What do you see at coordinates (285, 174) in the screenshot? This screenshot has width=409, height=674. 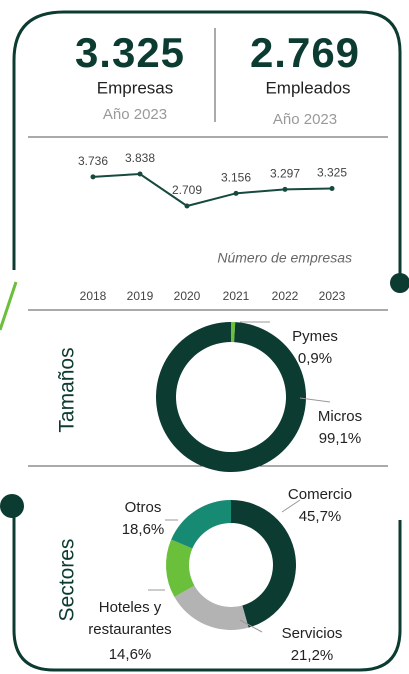 I see `value-label: 3.297` at bounding box center [285, 174].